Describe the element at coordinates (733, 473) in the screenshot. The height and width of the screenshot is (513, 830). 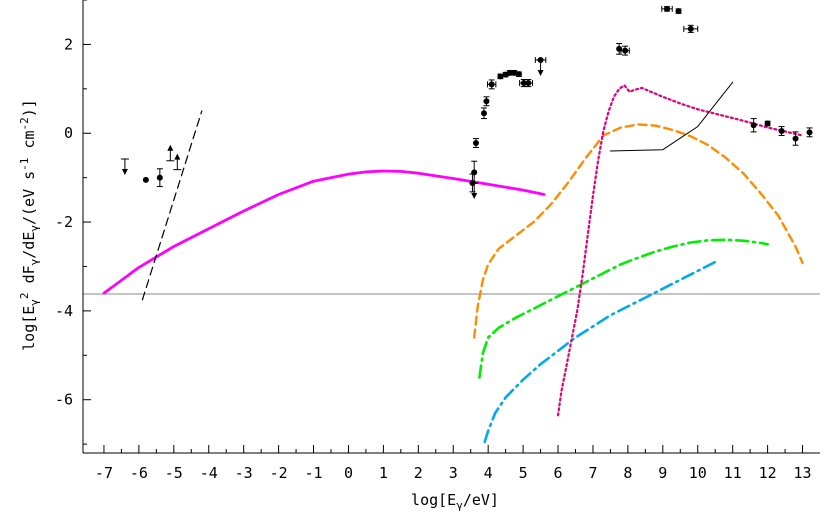
I see `x-tick-label-18: 11` at that location.